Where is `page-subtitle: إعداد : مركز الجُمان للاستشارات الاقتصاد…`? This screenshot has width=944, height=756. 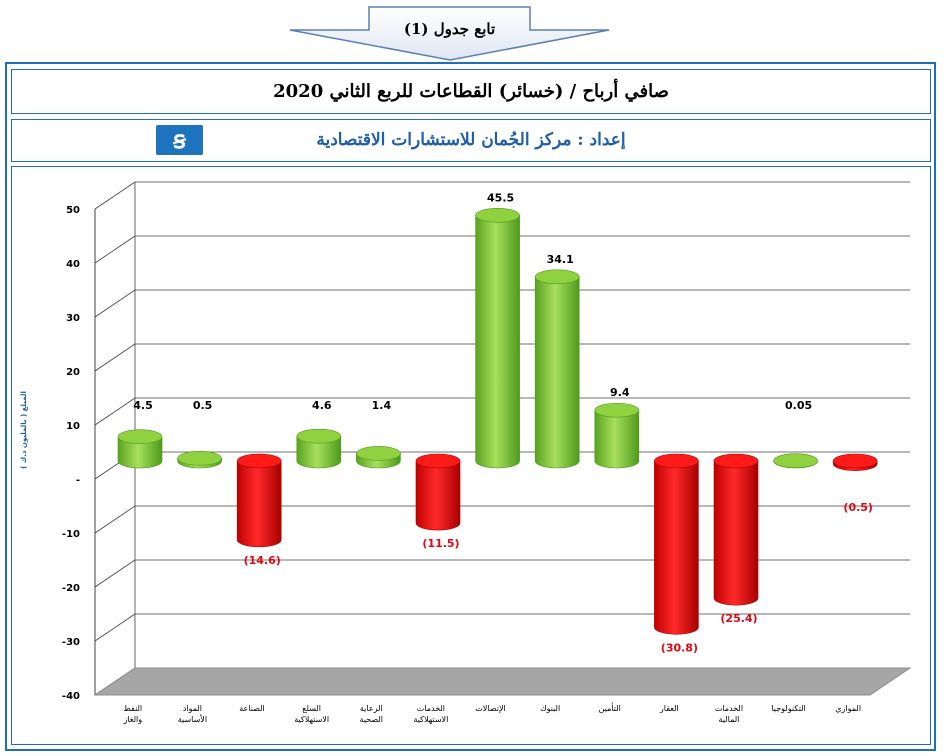 page-subtitle: إعداد : مركز الجُمان للاستشارات الاقتصاد… is located at coordinates (471, 140).